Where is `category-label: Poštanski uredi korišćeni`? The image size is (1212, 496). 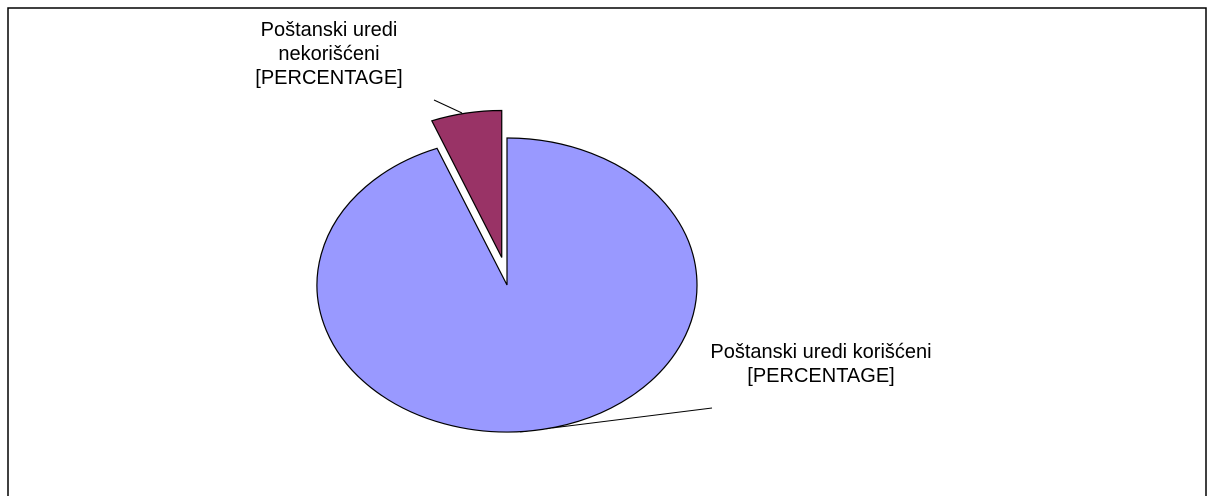
category-label: Poštanski uredi korišćeni is located at coordinates (821, 352).